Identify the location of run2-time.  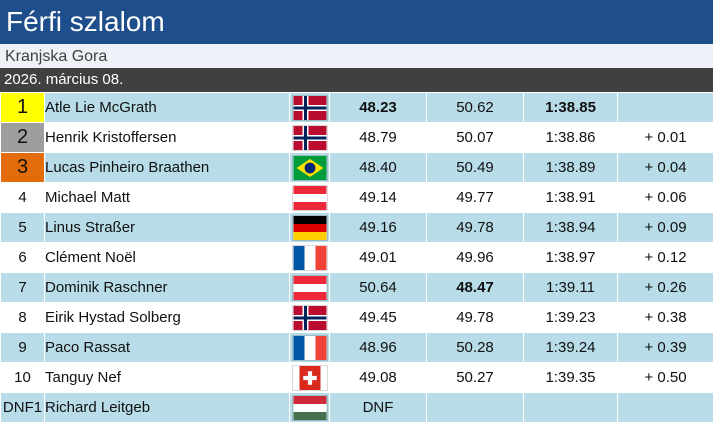
(475, 408).